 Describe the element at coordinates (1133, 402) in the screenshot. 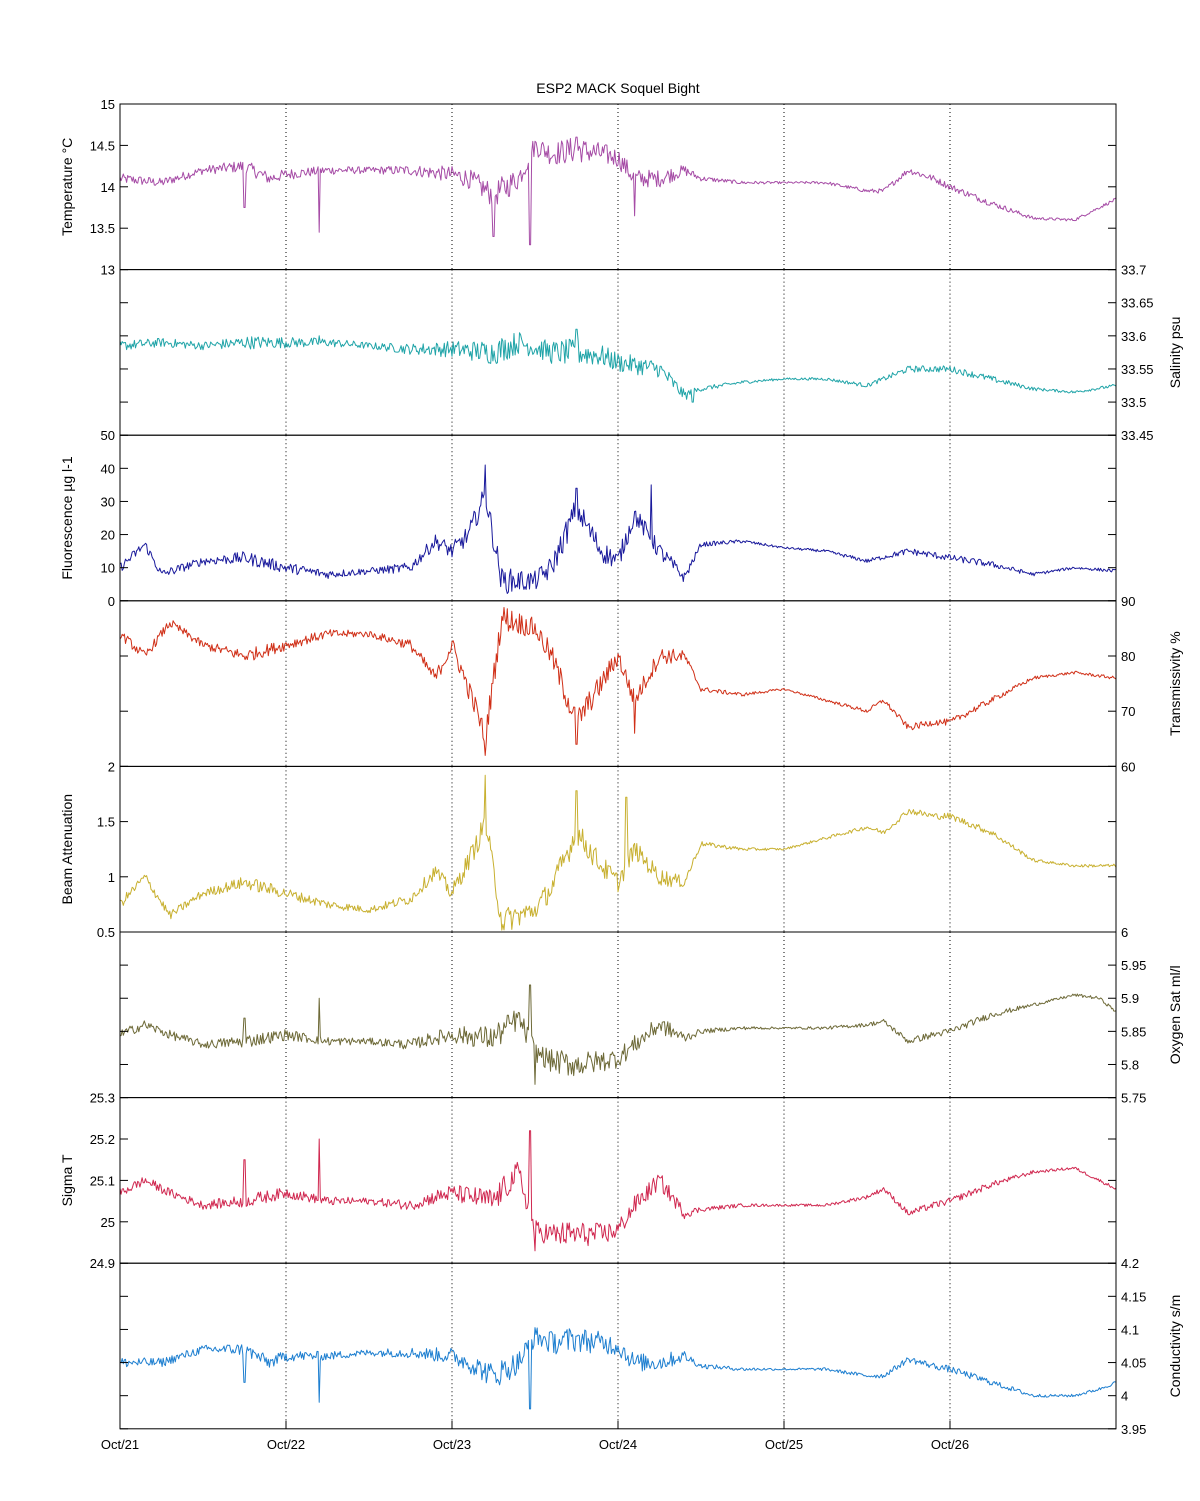

I see `y-tick-label: 33.5` at that location.